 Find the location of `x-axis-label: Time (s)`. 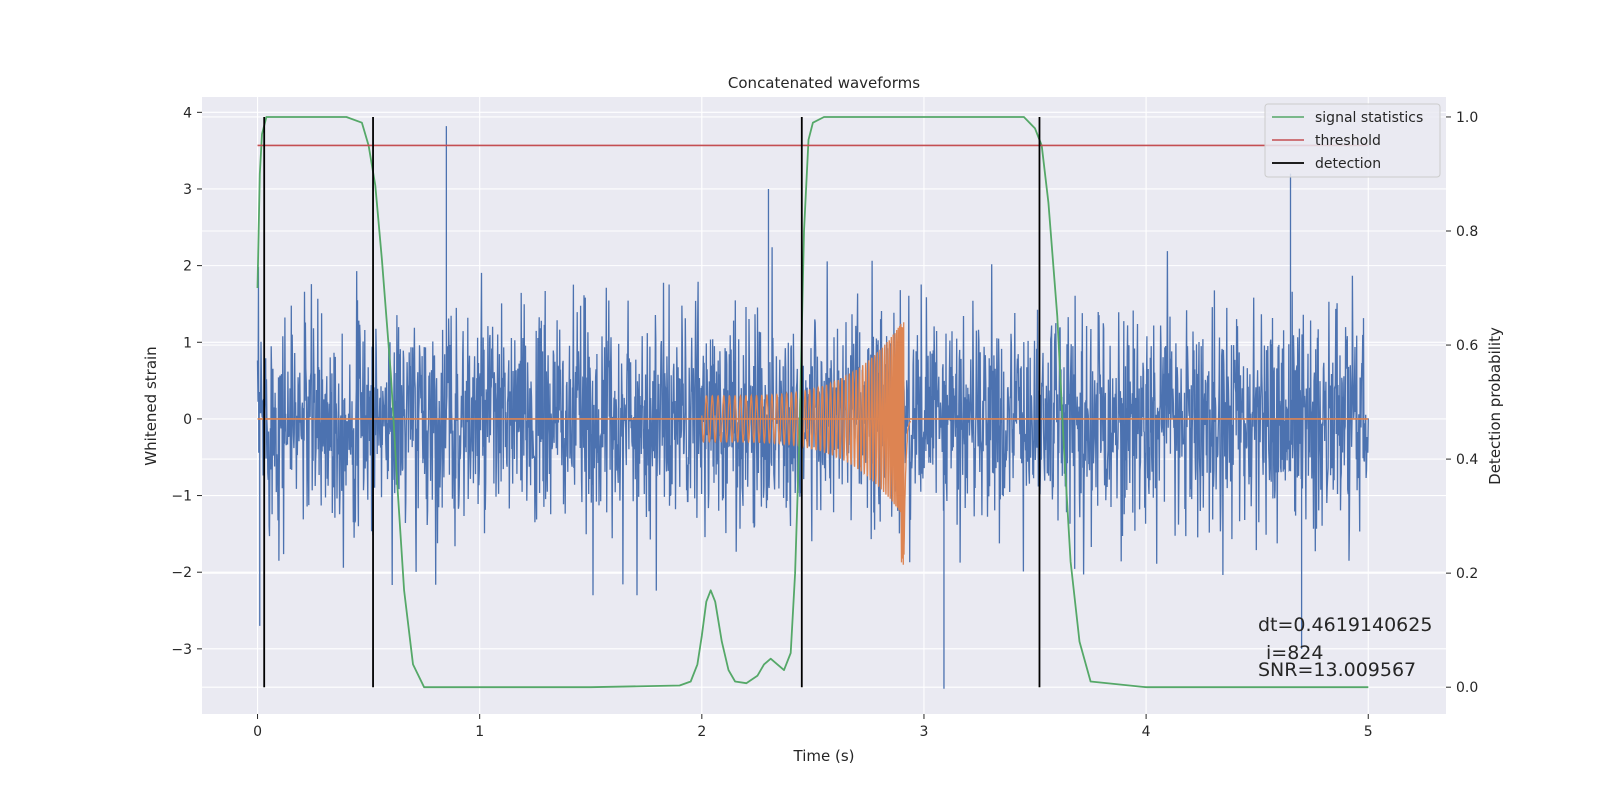

x-axis-label: Time (s) is located at coordinates (824, 756).